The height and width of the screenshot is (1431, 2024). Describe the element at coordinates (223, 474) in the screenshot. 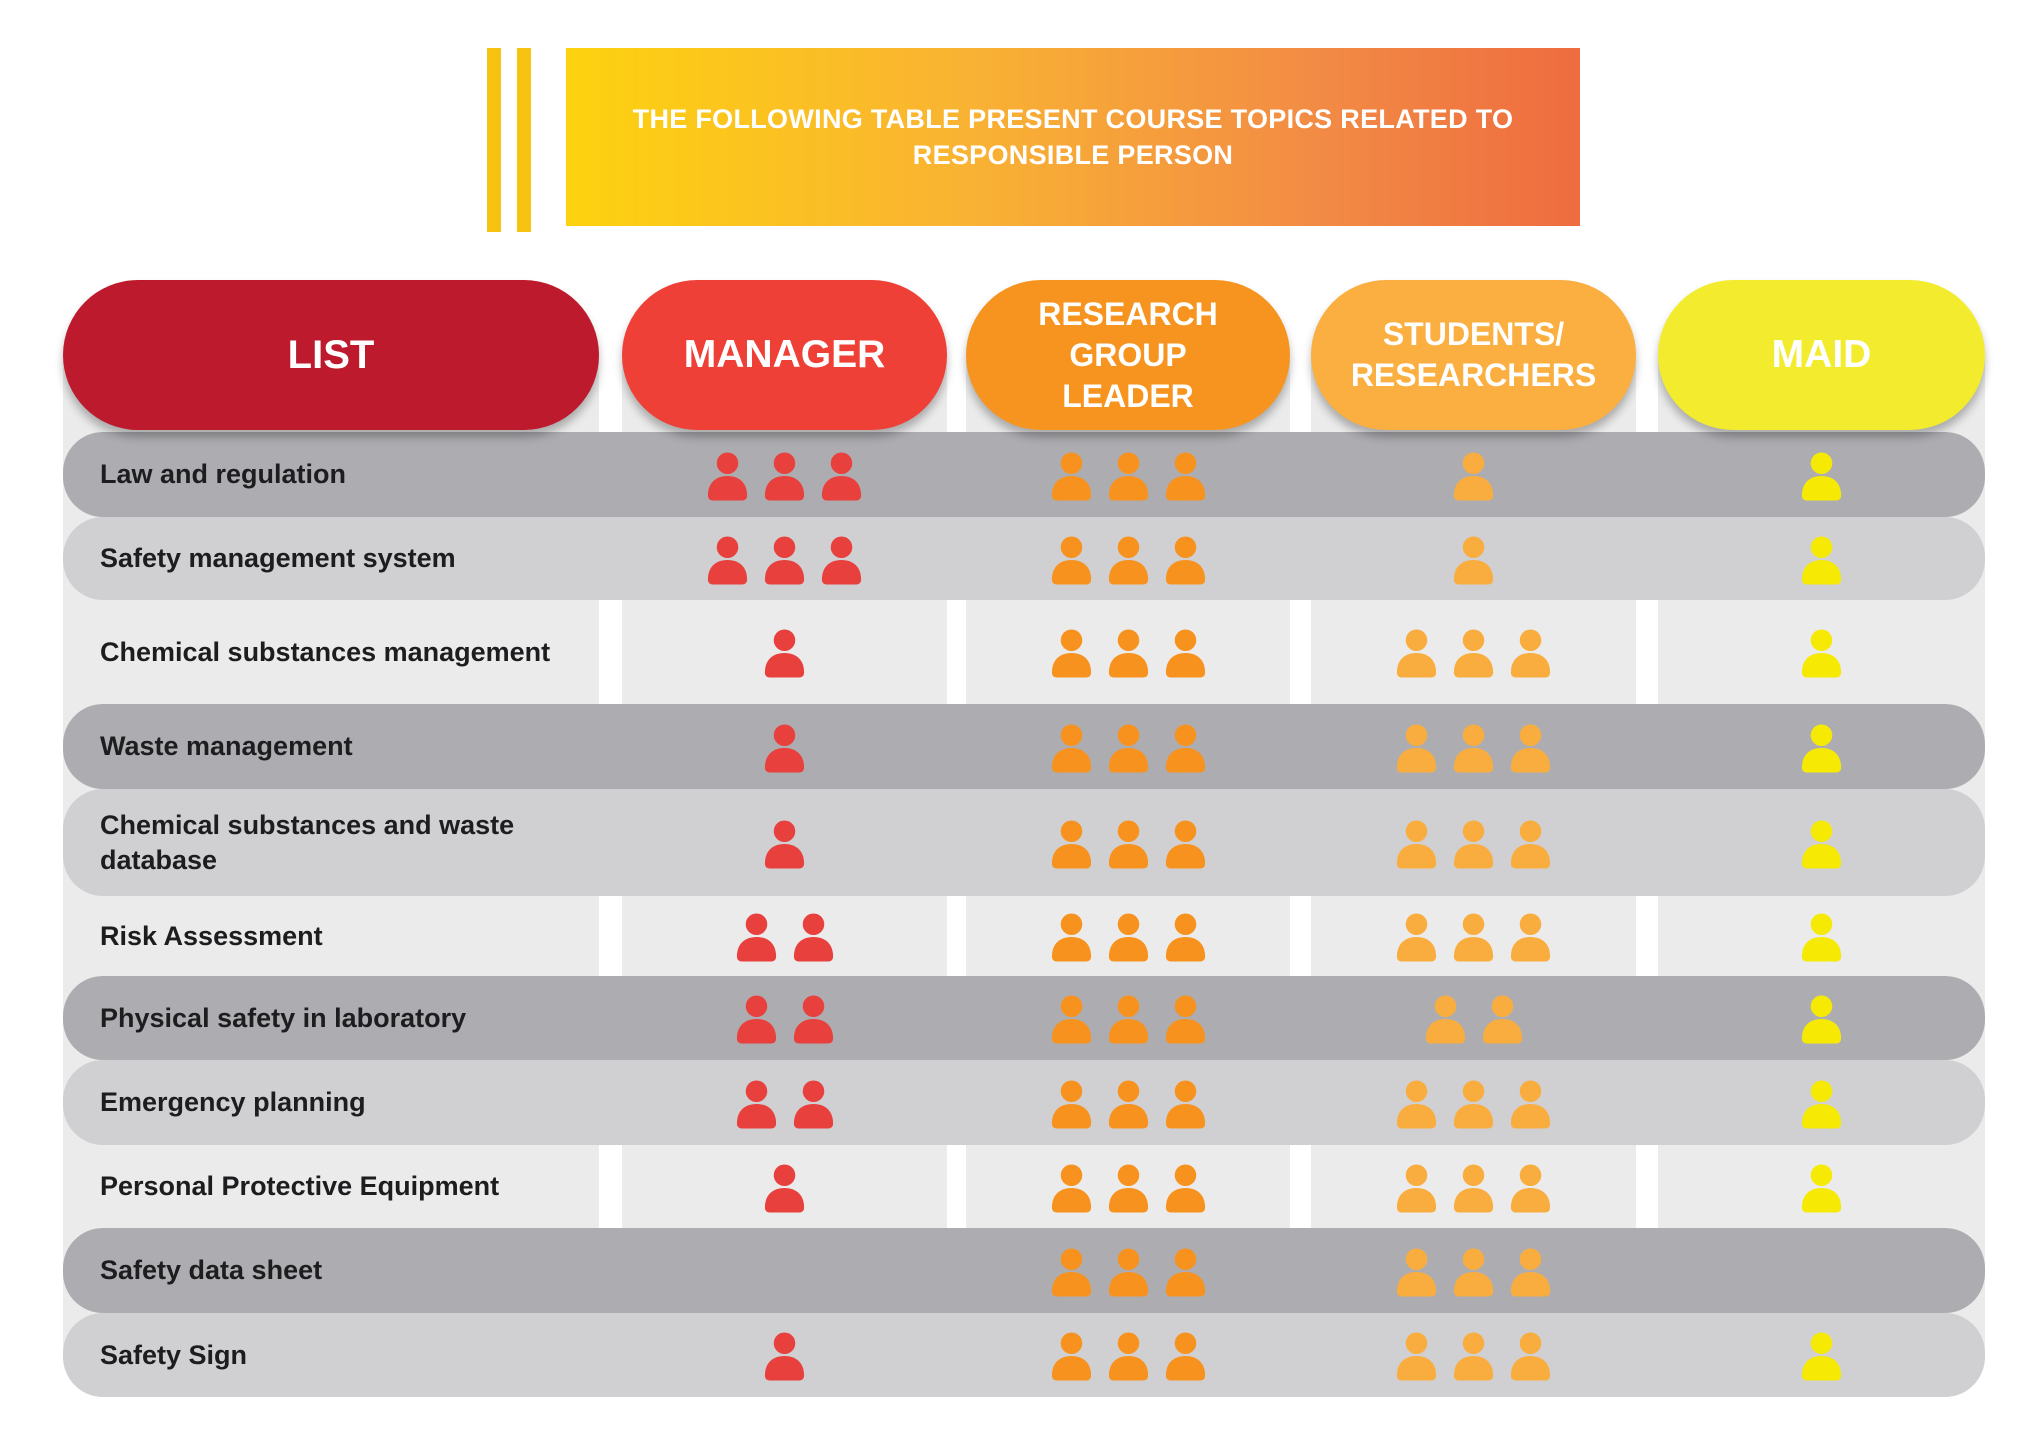

I see `row-topic-label: Law and regulation` at that location.